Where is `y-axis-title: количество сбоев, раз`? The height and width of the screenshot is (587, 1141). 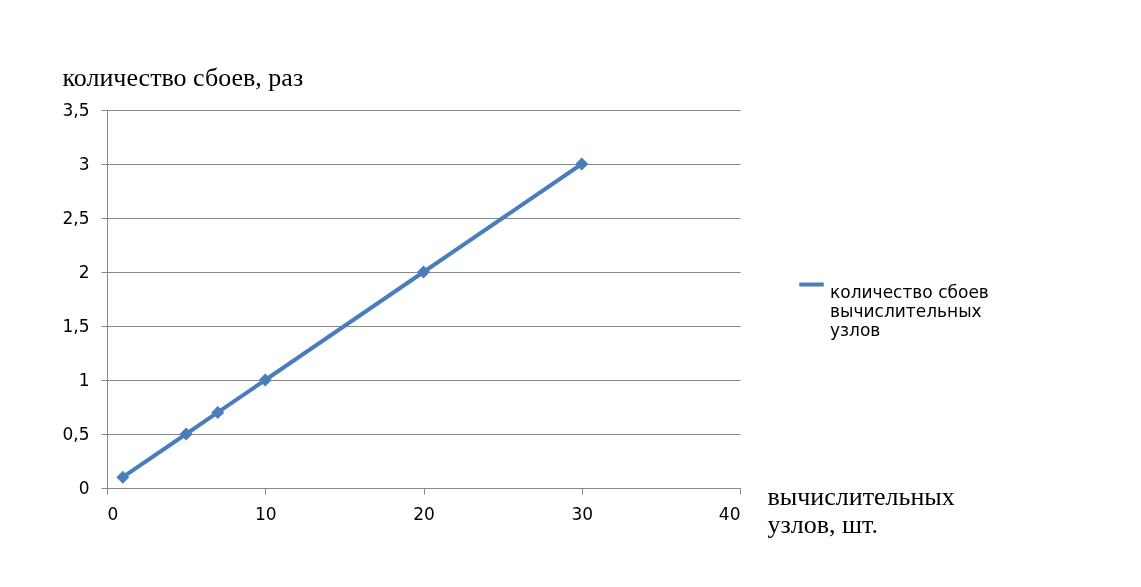 y-axis-title: количество сбоев, раз is located at coordinates (183, 77).